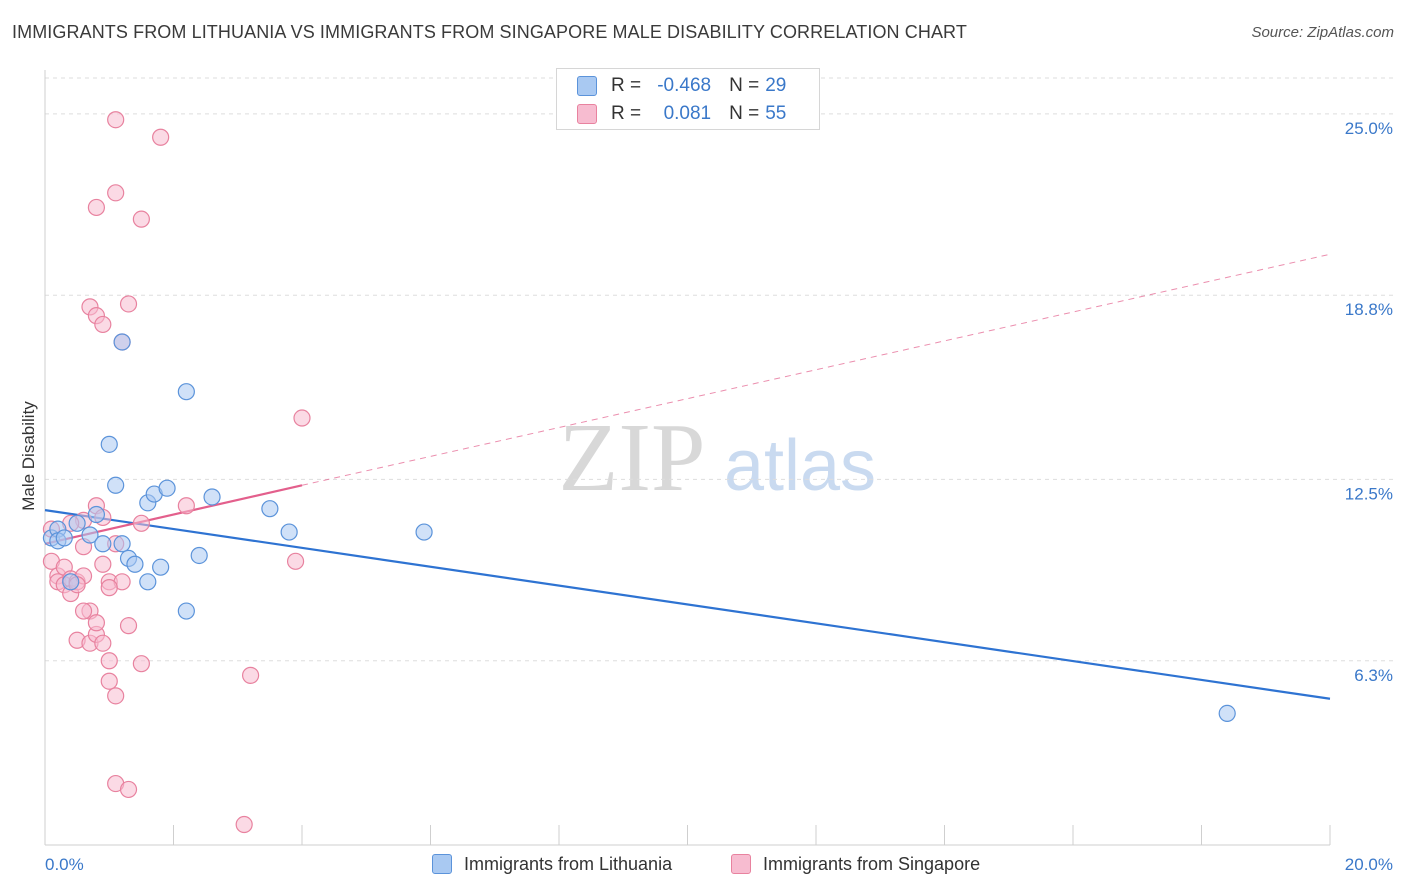 The height and width of the screenshot is (892, 1406). I want to click on y-tick-label: 18.8%, so click(1369, 309).